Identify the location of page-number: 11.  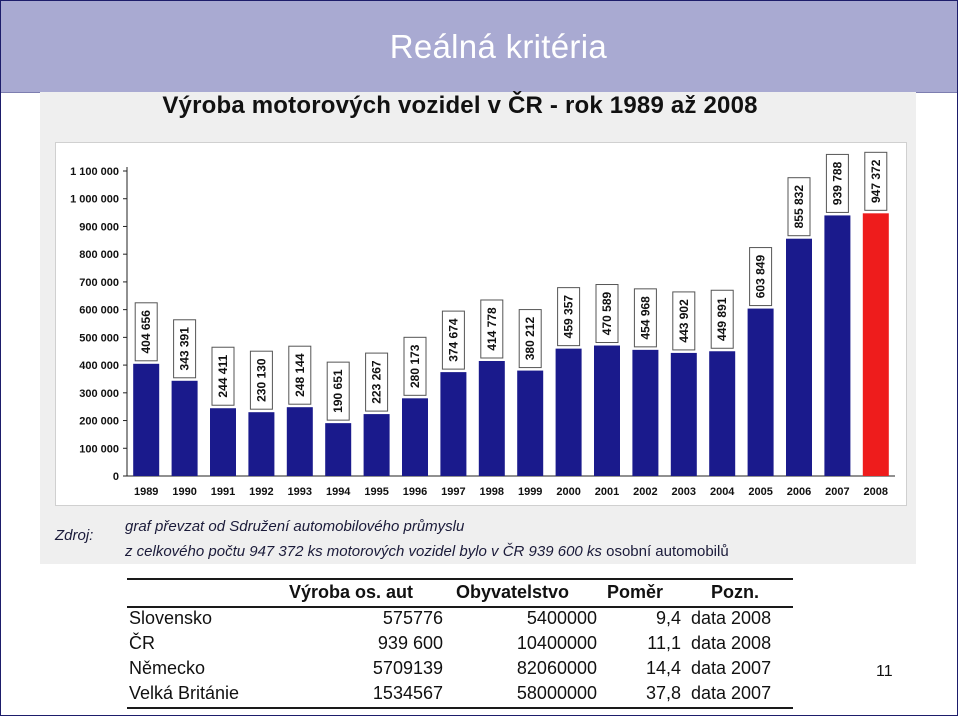
(884, 671).